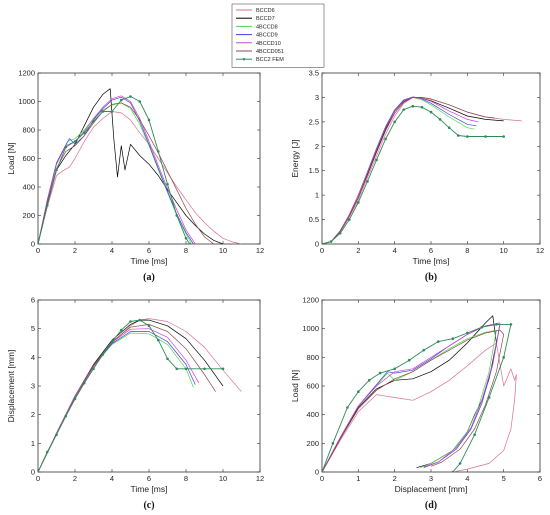 This screenshot has width=550, height=515. I want to click on series-line-bccd6, so click(419, 407).